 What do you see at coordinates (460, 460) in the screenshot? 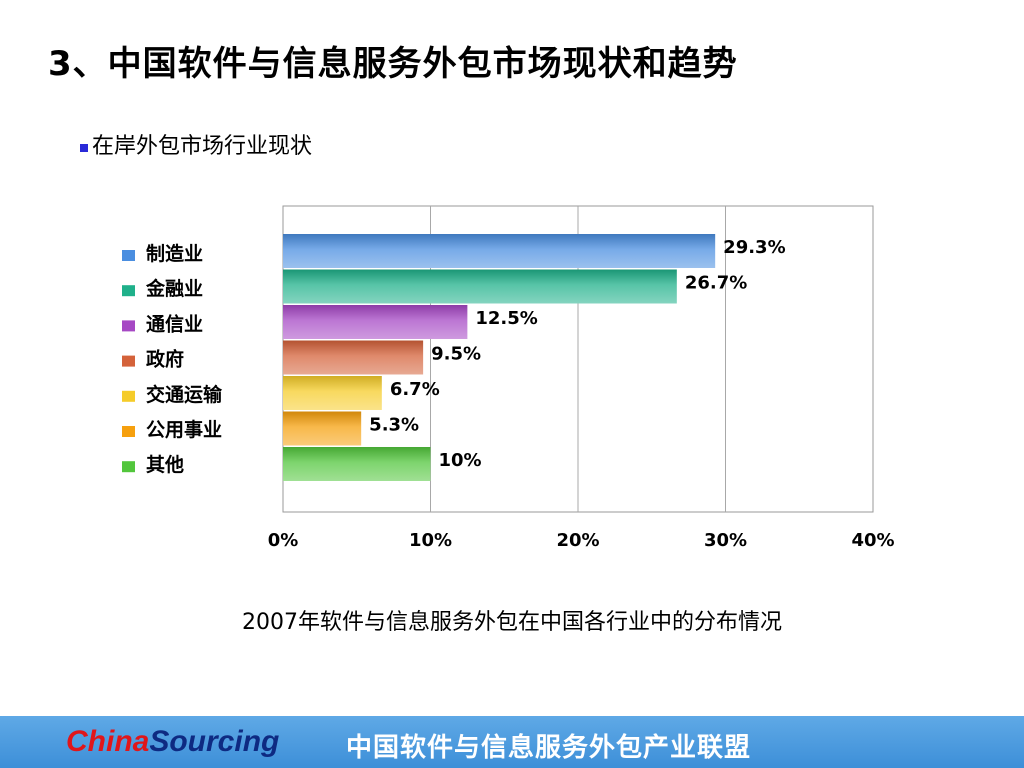
I see `bar-data-label: 10%` at bounding box center [460, 460].